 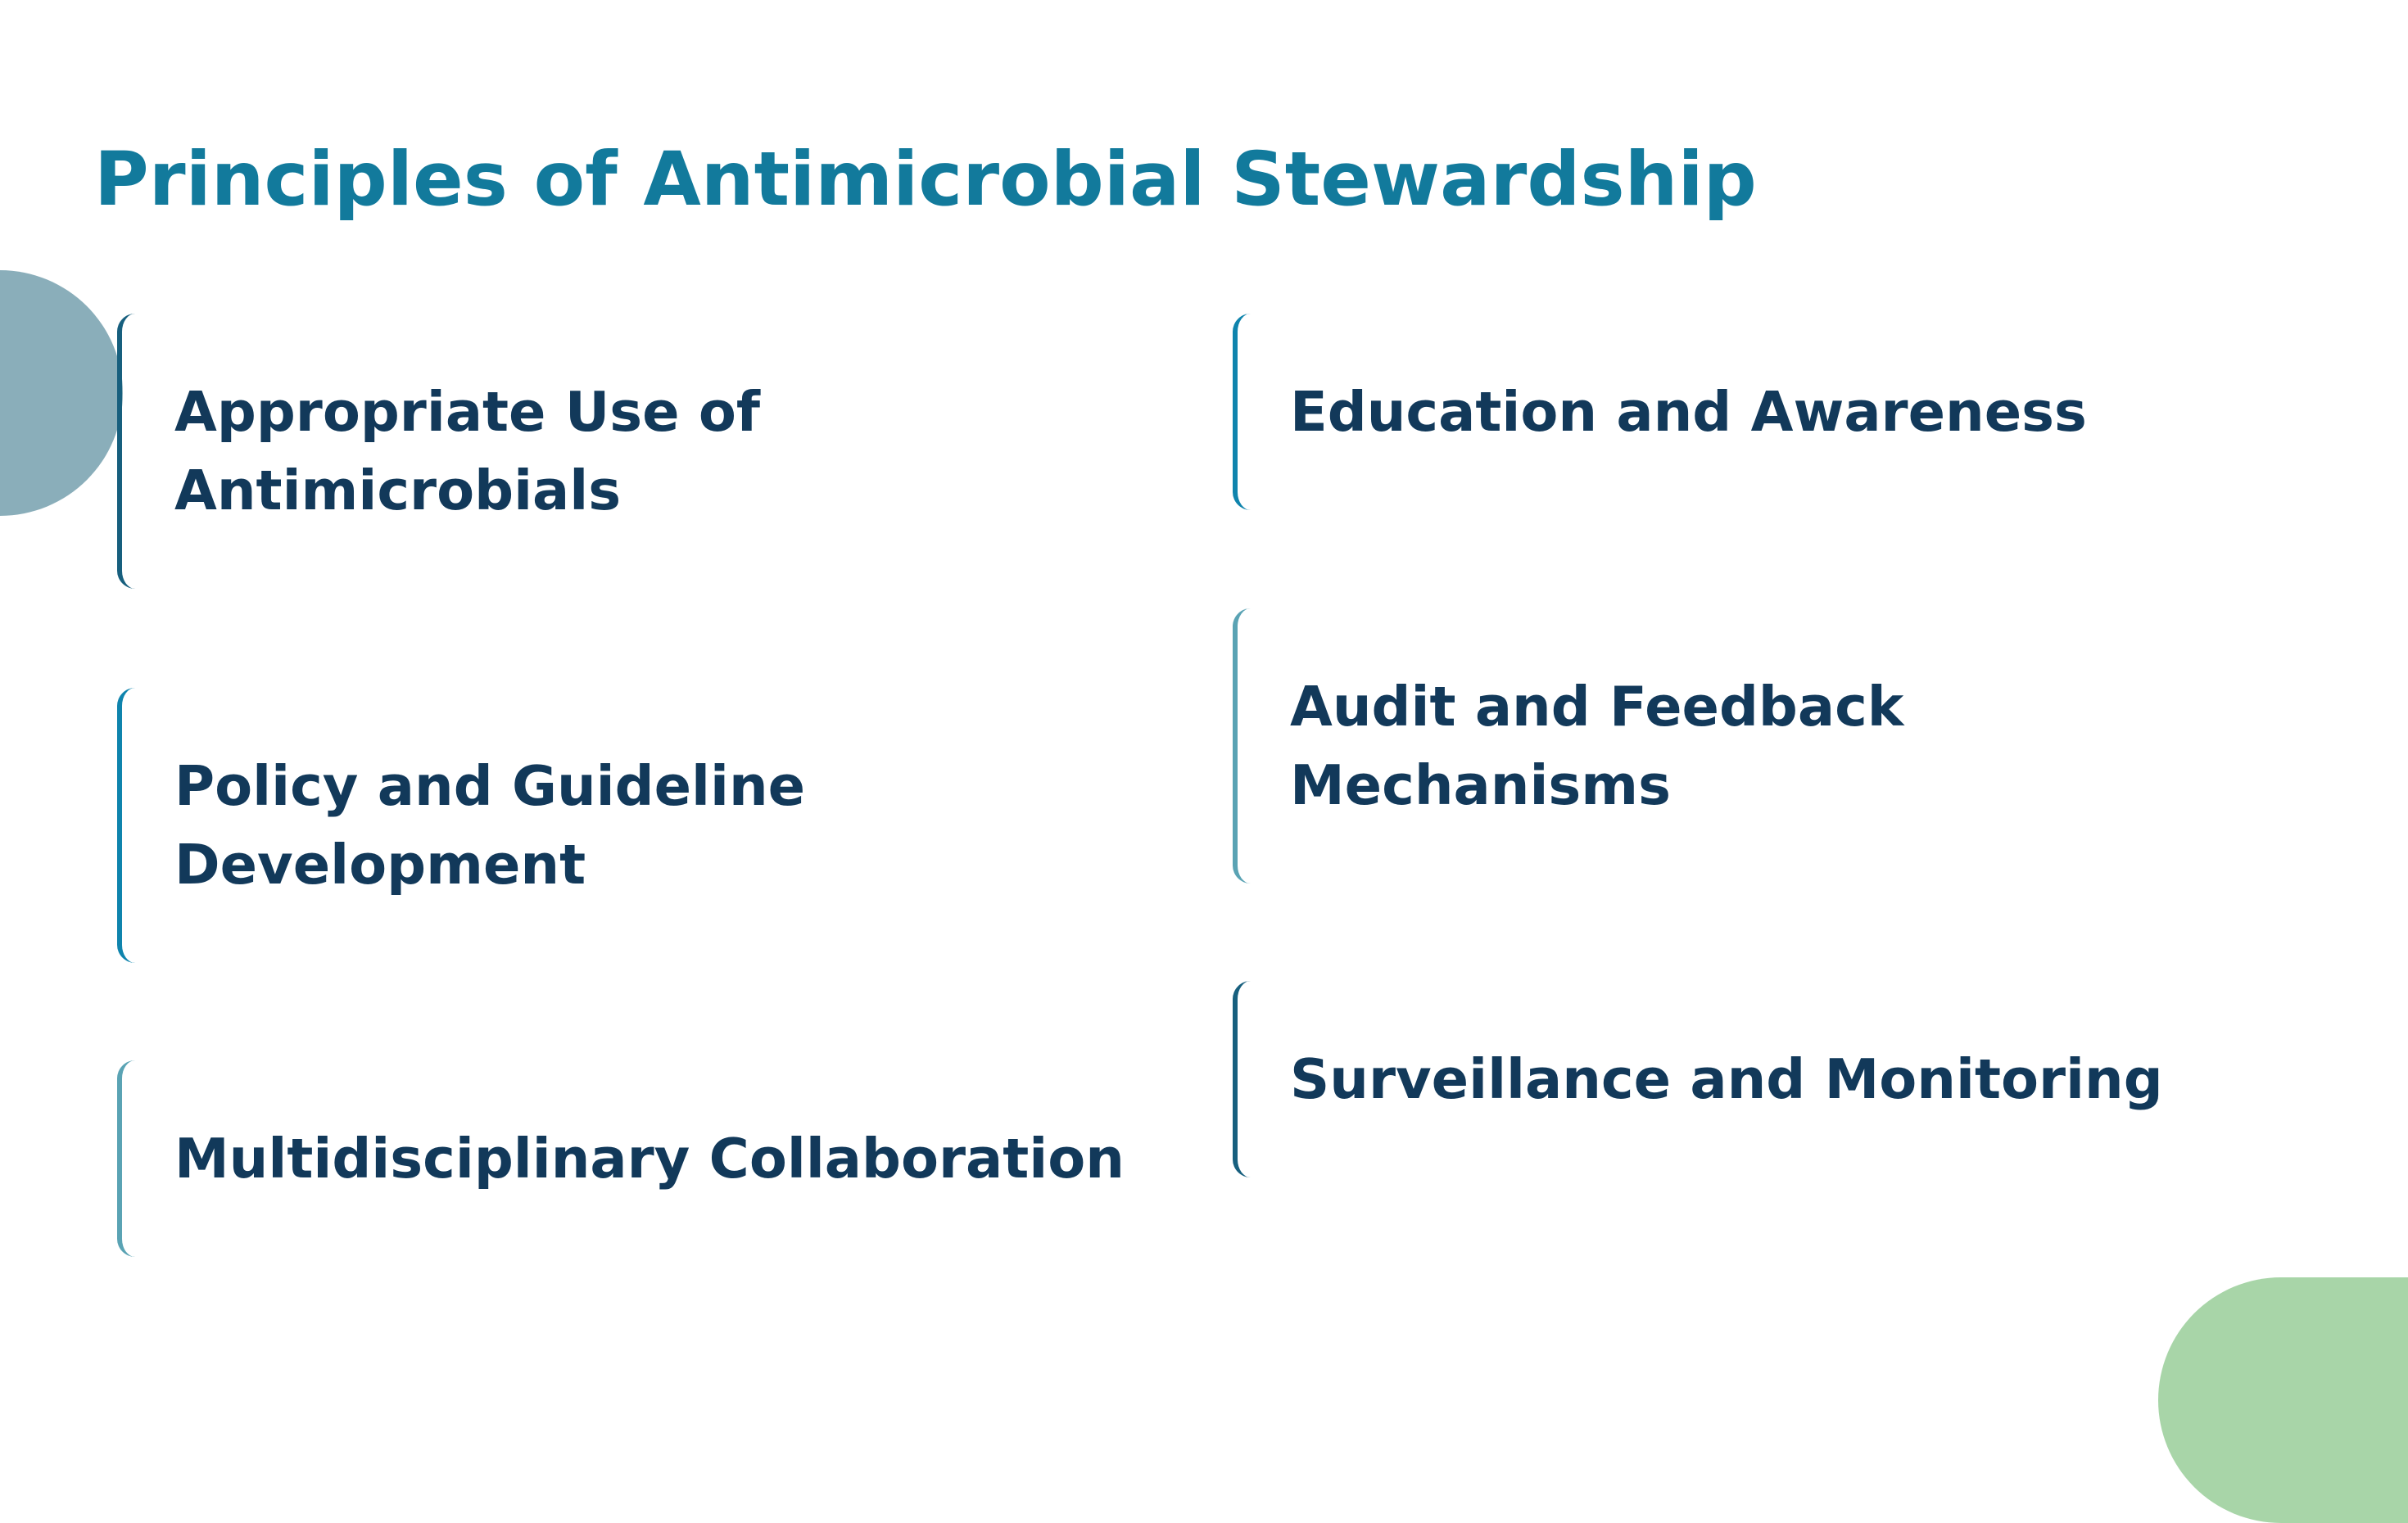 What do you see at coordinates (2283, 1400) in the screenshot?
I see `decorative-blob` at bounding box center [2283, 1400].